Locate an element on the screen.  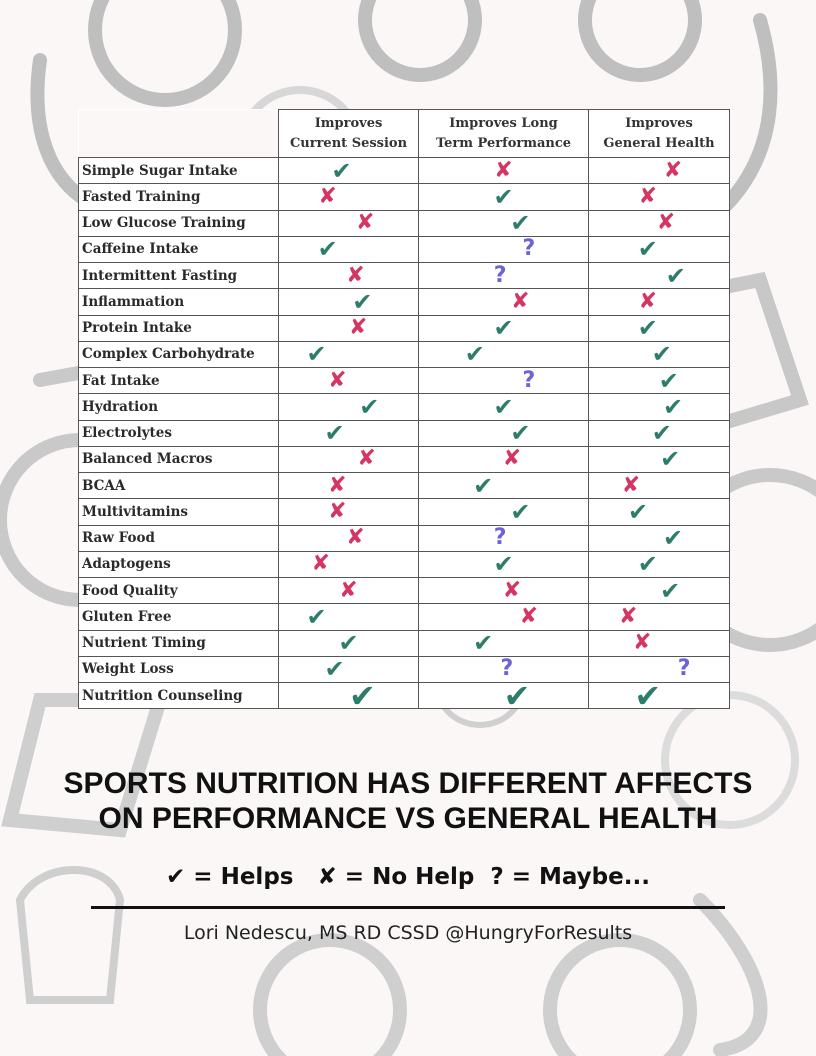
row-label: Multivitamins is located at coordinates (178, 512).